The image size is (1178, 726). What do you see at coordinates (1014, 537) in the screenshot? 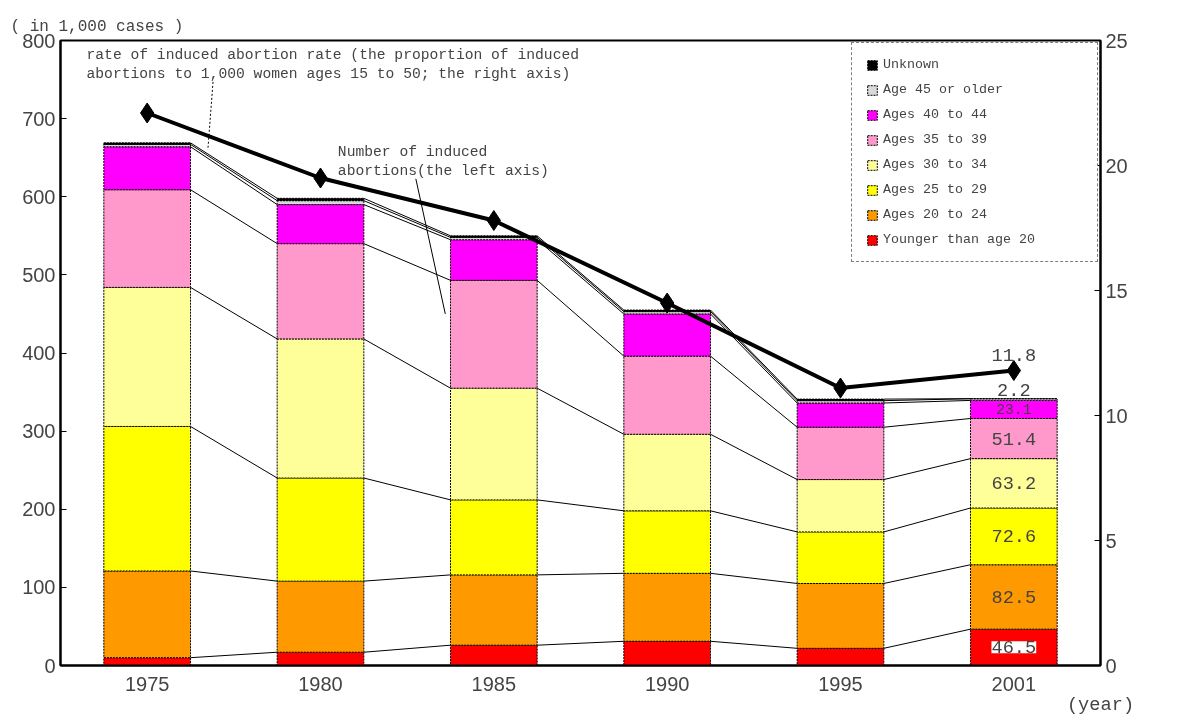
I see `data-label: 72.6` at bounding box center [1014, 537].